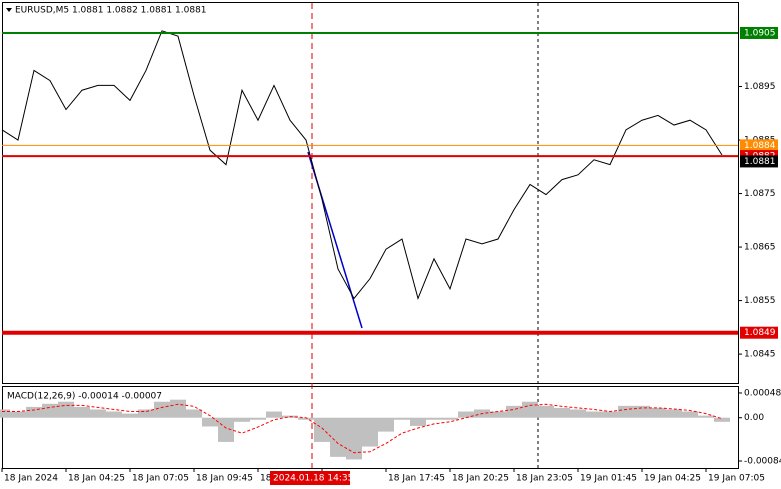 This screenshot has width=781, height=489. Describe the element at coordinates (760, 194) in the screenshot. I see `y-tick-label: 1.0875` at that location.